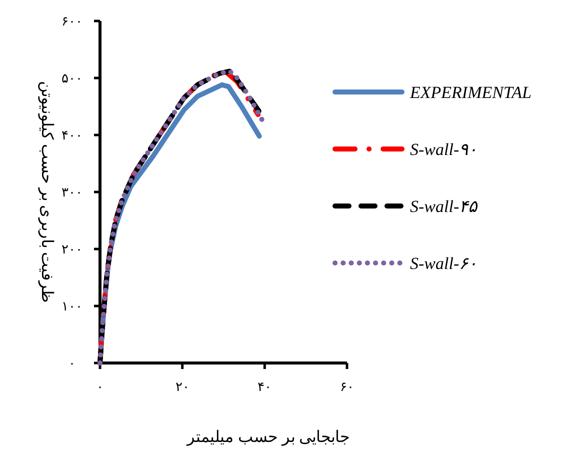 Image resolution: width=579 pixels, height=454 pixels. What do you see at coordinates (444, 206) in the screenshot?
I see `legend-label: S-wall-۴۵` at bounding box center [444, 206].